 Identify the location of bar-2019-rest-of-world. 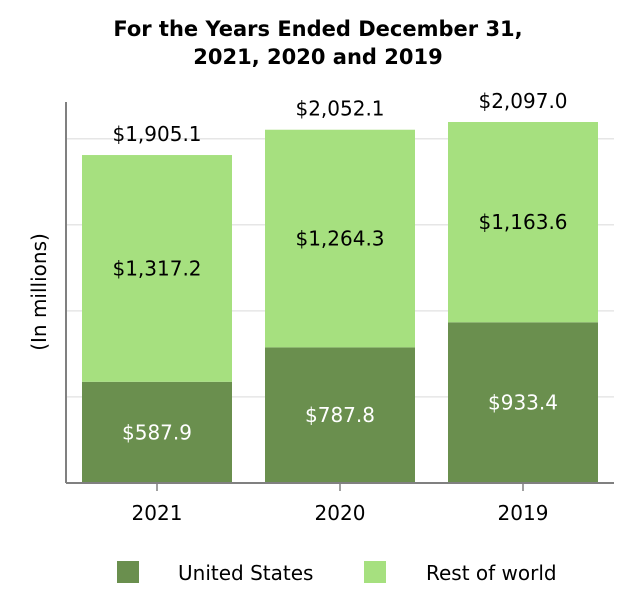
(523, 222).